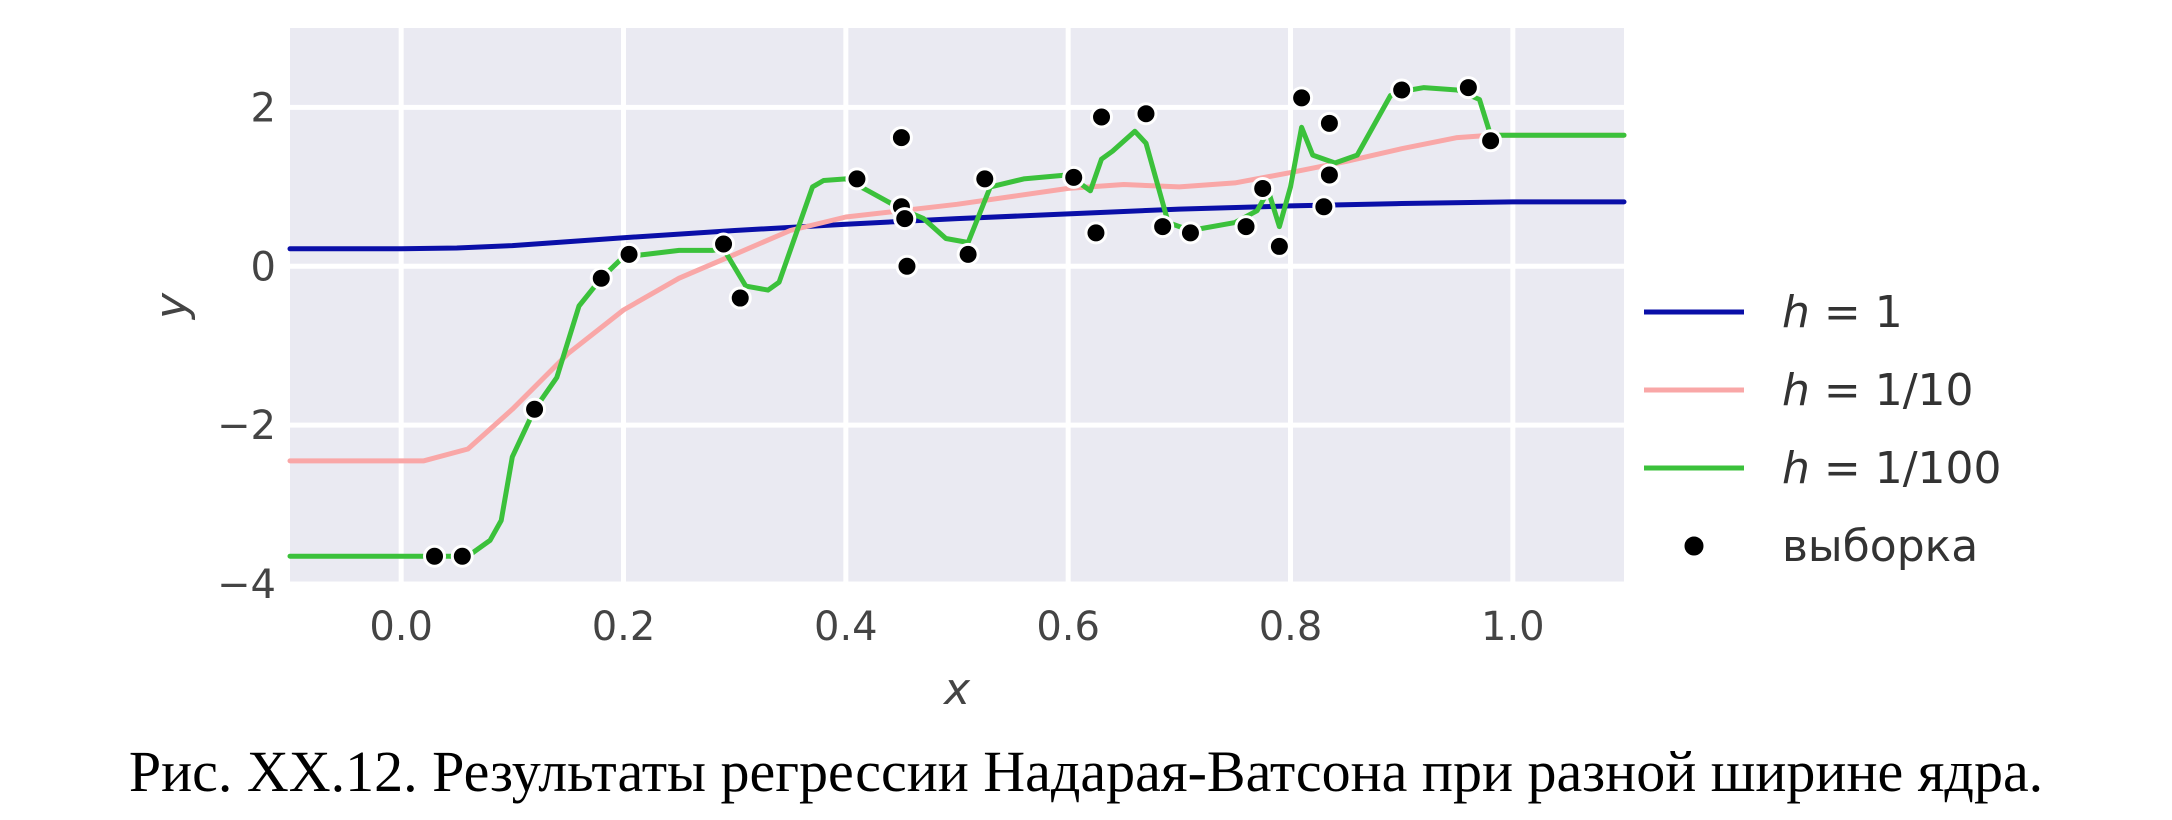 This screenshot has width=2172, height=820. Describe the element at coordinates (1823, 429) in the screenshot. I see `legend: h = 1 h = 1/10 h = 1/100 выборка` at that location.